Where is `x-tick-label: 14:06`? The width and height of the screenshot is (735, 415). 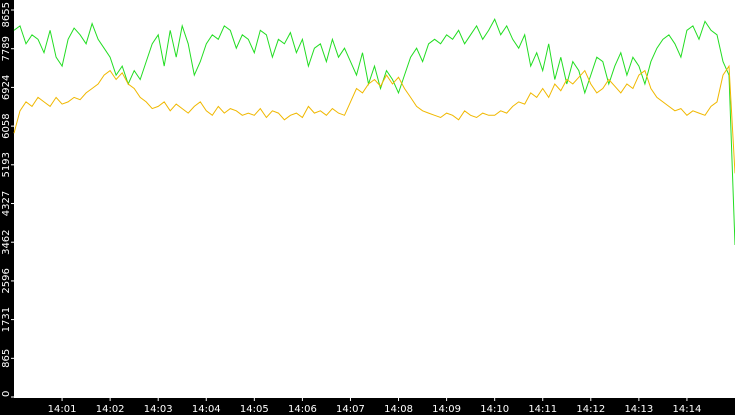 x-tick-label: 14:06 is located at coordinates (302, 409).